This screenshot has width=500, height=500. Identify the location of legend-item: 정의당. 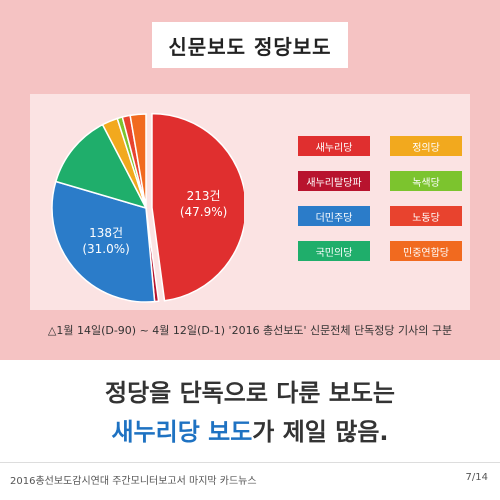
(426, 146).